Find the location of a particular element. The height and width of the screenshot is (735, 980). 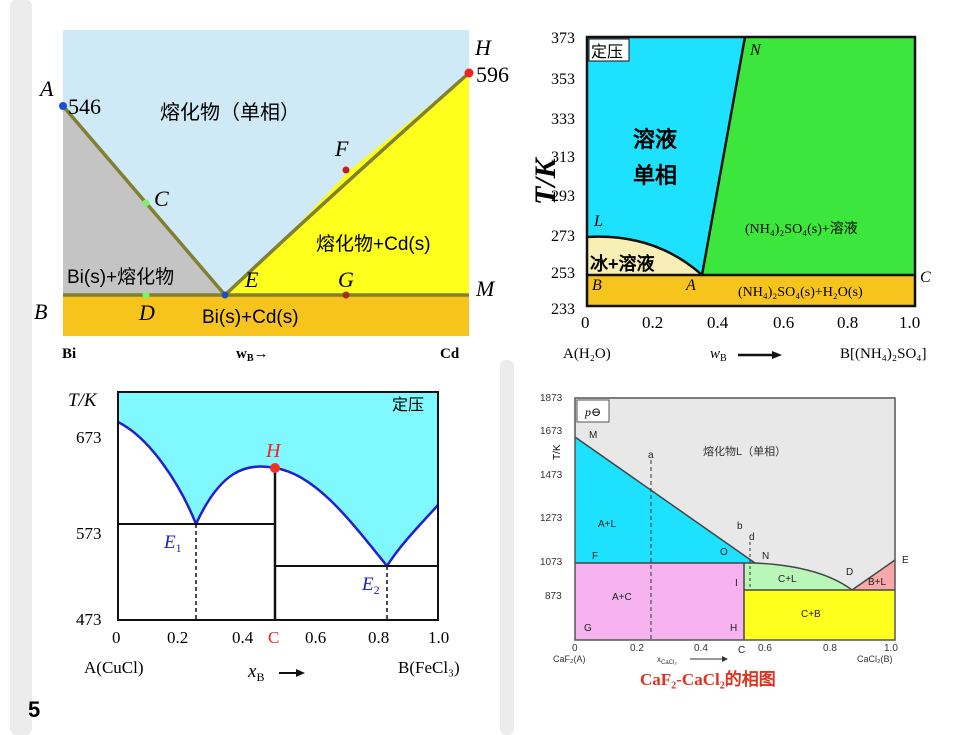

label-H: H is located at coordinates (483, 47).